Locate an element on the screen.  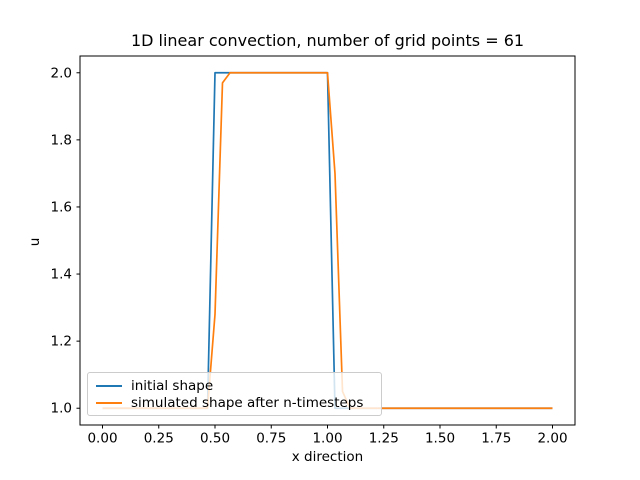
x-tick-label: 0.75 is located at coordinates (271, 439).